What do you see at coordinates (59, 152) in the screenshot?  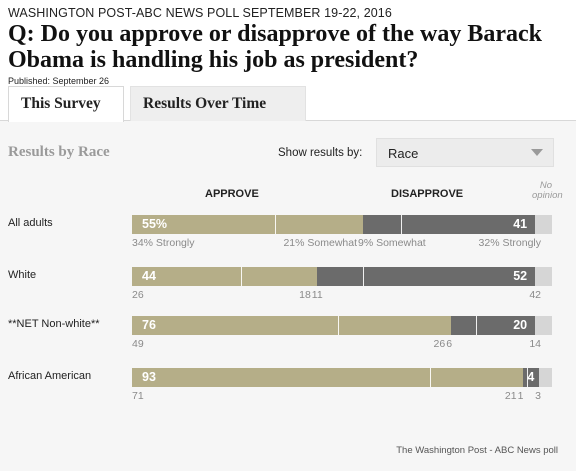 I see `section-title: Results by Race` at bounding box center [59, 152].